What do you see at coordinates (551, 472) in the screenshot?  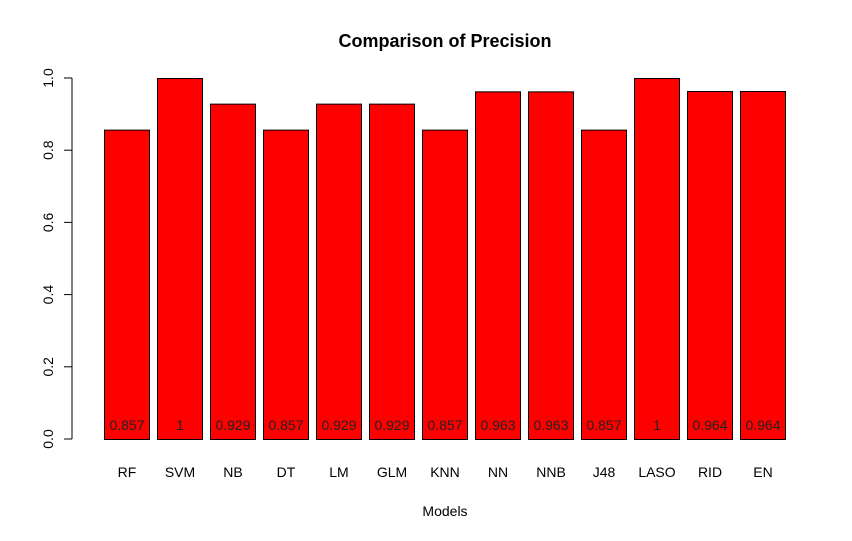 I see `x-tick-label: NNB` at bounding box center [551, 472].